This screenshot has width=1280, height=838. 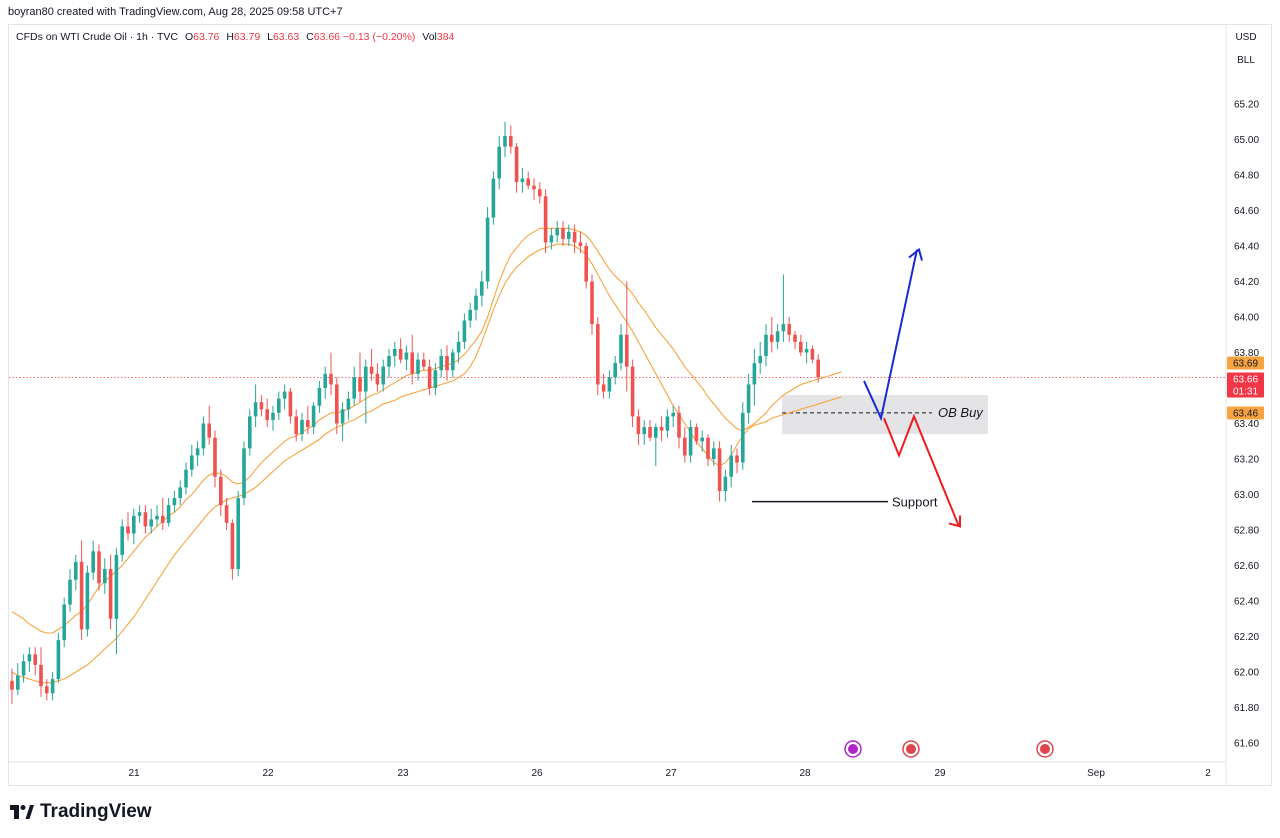 I want to click on y-tick-label: 61.80, so click(x=1246, y=708).